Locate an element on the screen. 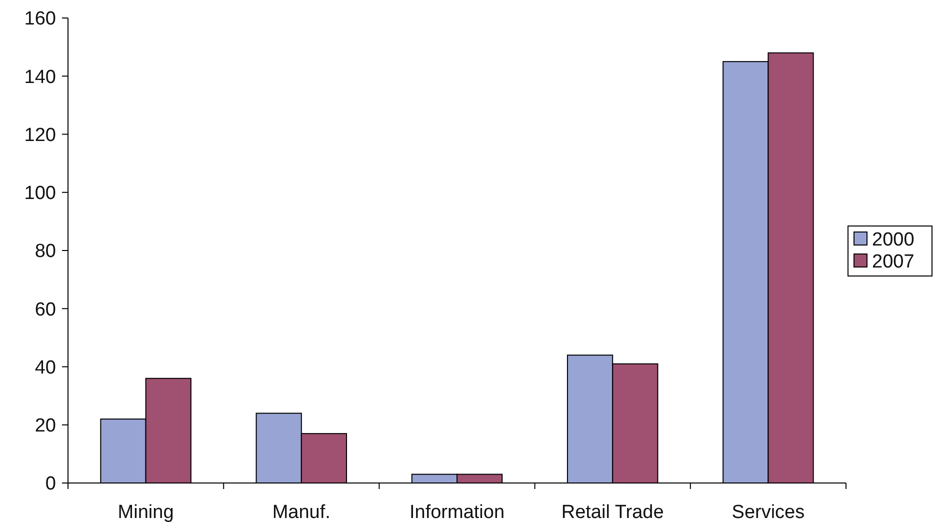  x-tick-label: Manuf. is located at coordinates (301, 512).